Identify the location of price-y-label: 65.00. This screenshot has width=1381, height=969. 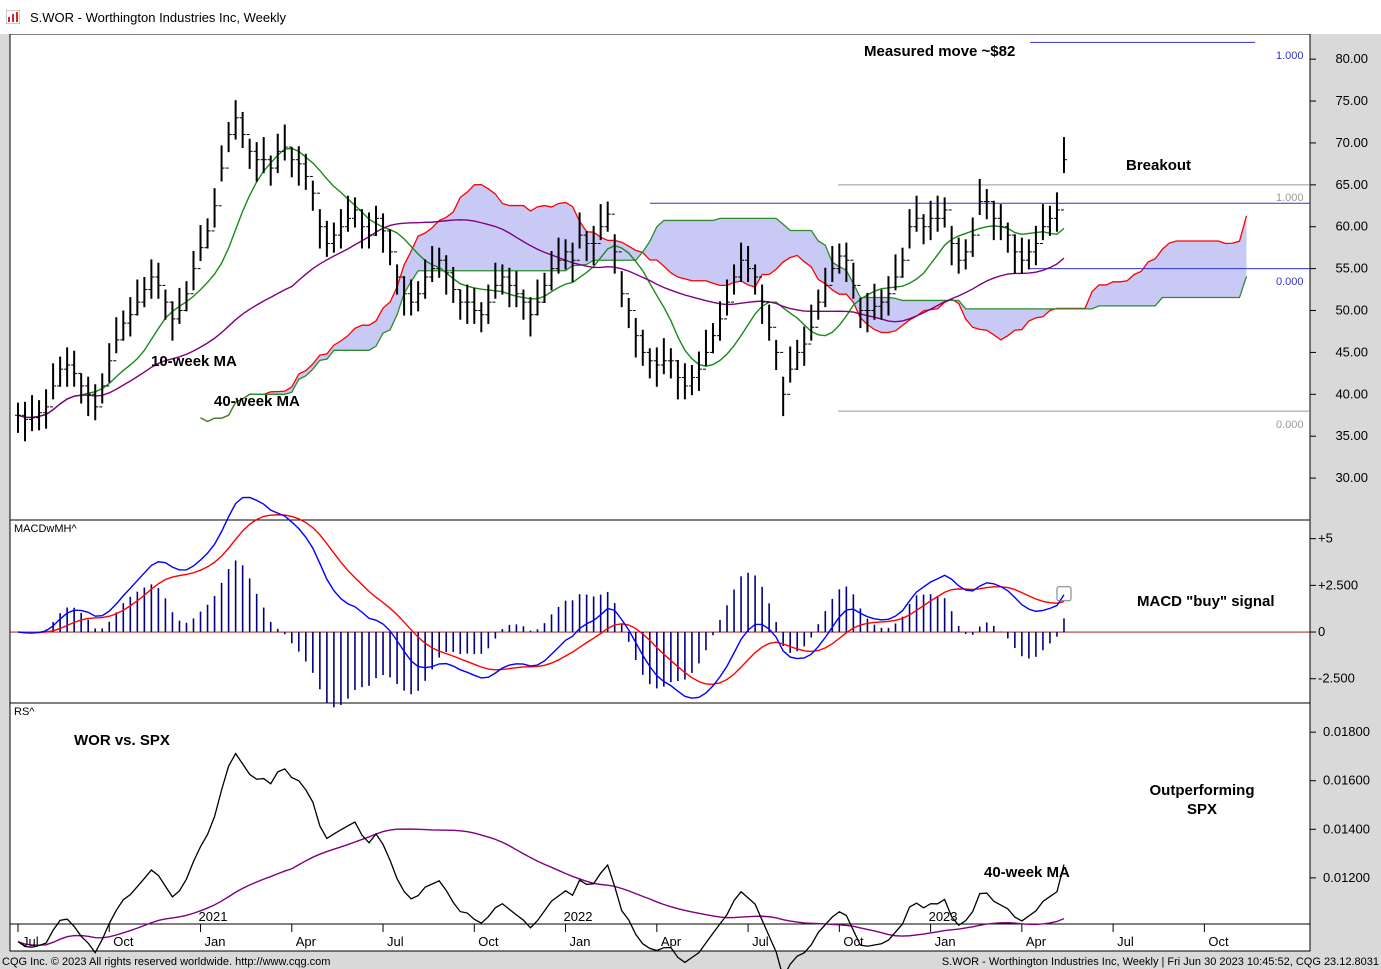
(1351, 184).